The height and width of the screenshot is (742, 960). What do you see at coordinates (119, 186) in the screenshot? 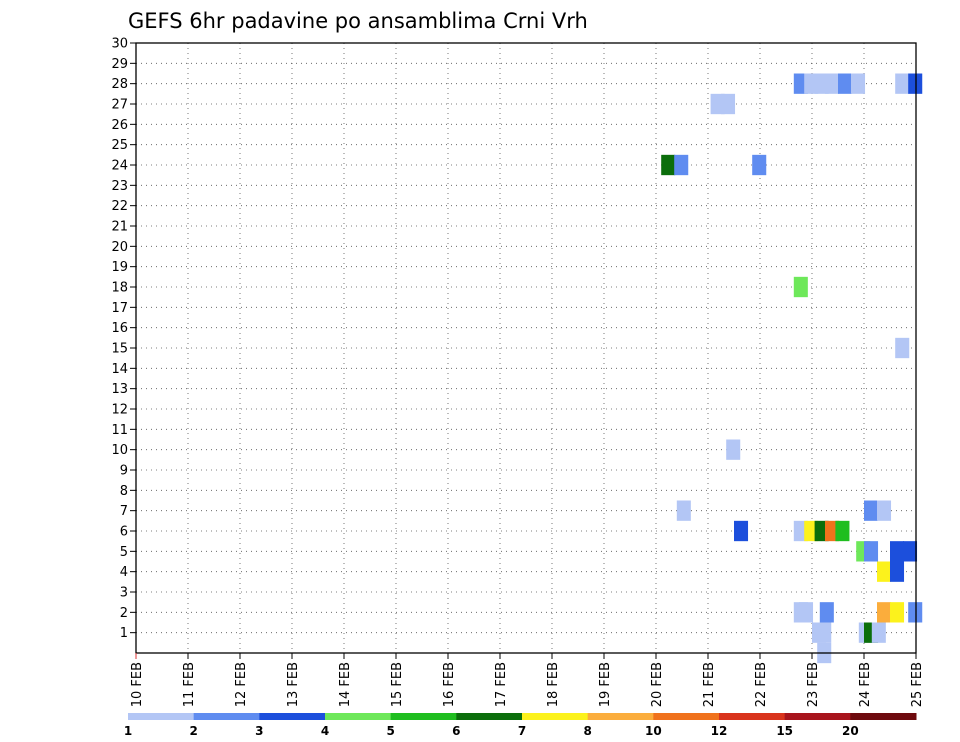
I see `y-tick-label: 23` at bounding box center [119, 186].